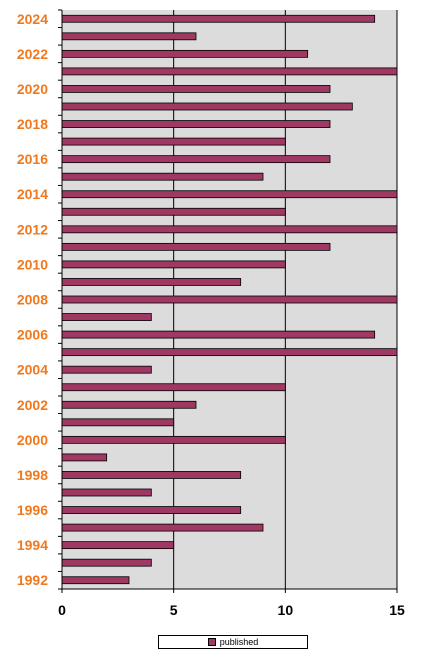 The height and width of the screenshot is (659, 430). What do you see at coordinates (286, 610) in the screenshot?
I see `x-tick-label: 10` at bounding box center [286, 610].